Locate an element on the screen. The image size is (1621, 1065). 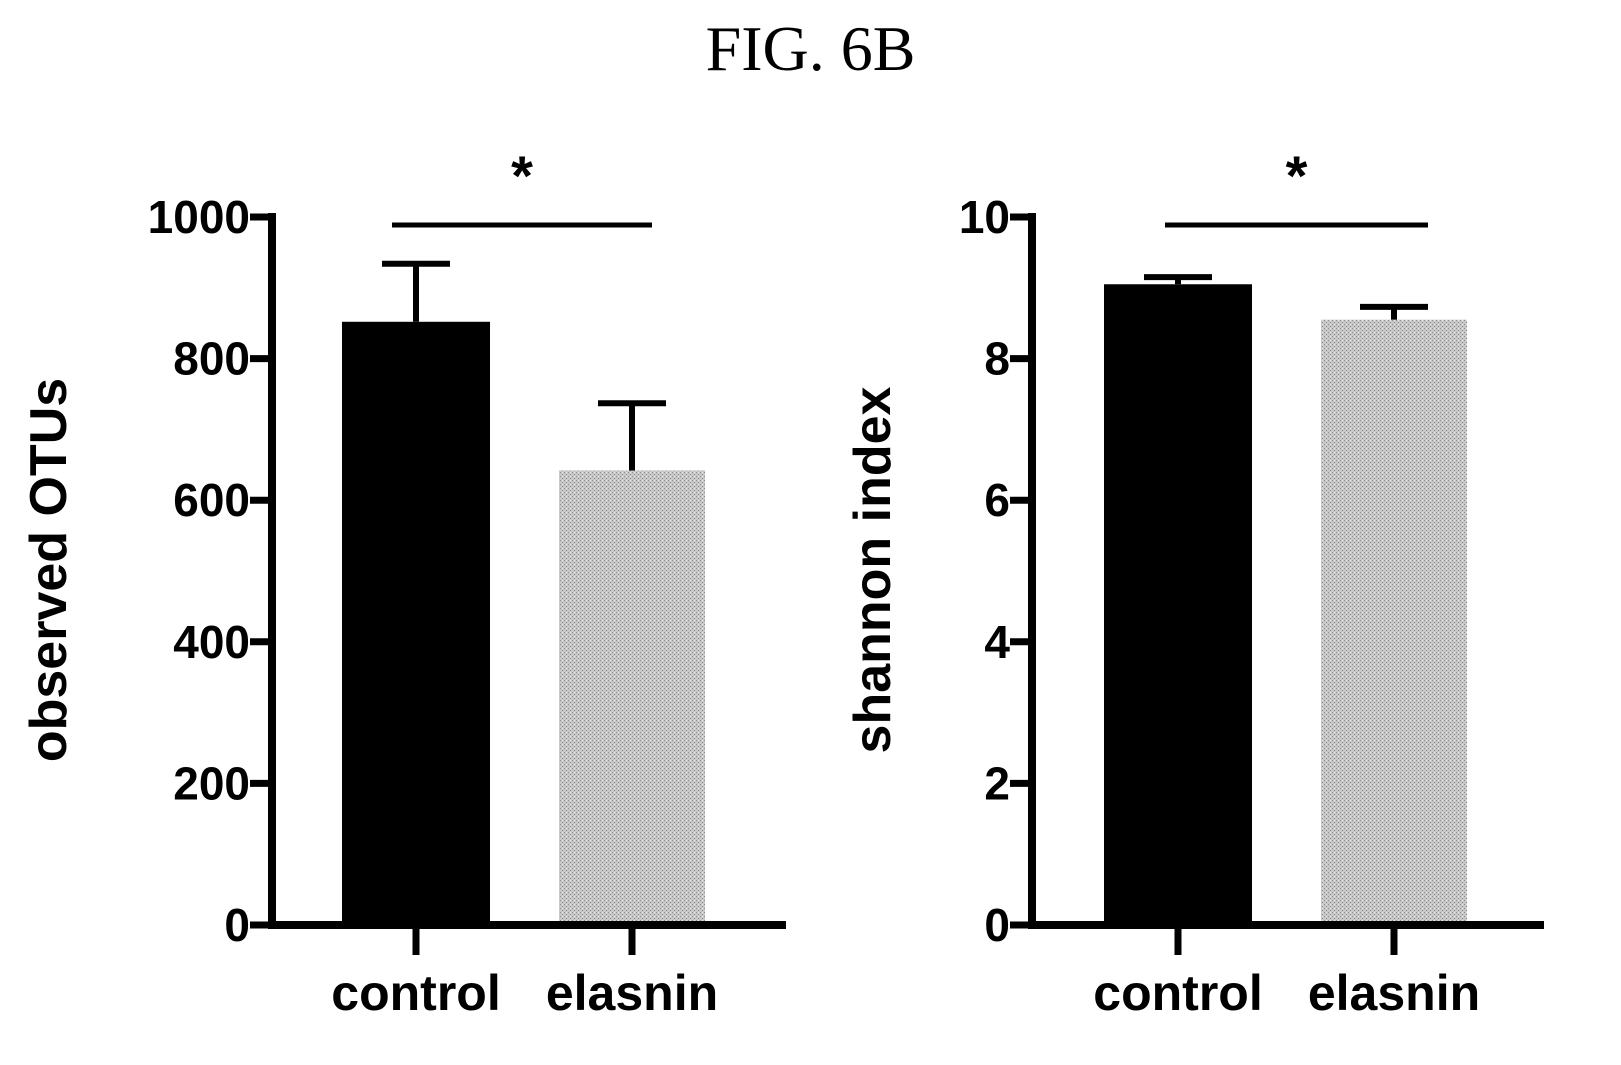
y-tick-label: 200 is located at coordinates (211, 783).